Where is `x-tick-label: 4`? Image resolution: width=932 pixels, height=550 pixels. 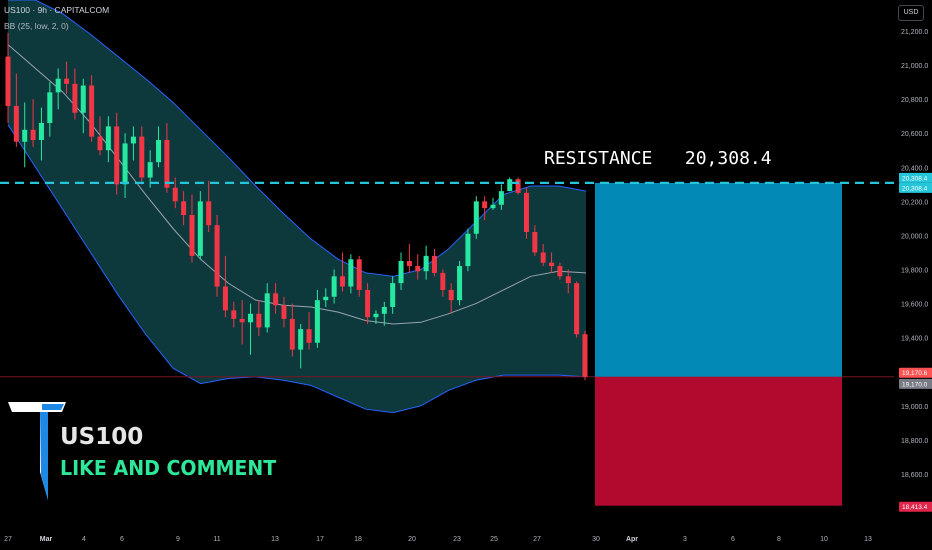
x-tick-label: 4 is located at coordinates (84, 539).